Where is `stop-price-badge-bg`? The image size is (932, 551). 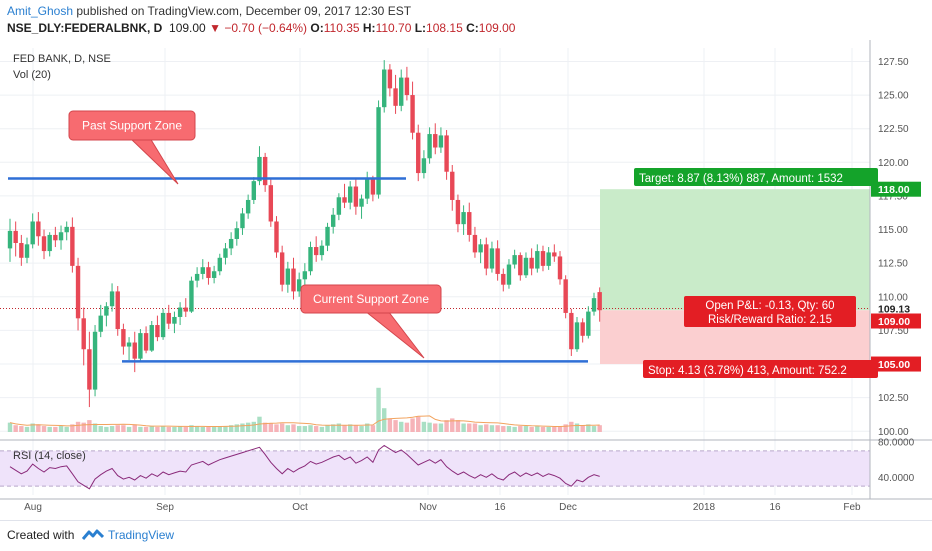 stop-price-badge-bg is located at coordinates (896, 364).